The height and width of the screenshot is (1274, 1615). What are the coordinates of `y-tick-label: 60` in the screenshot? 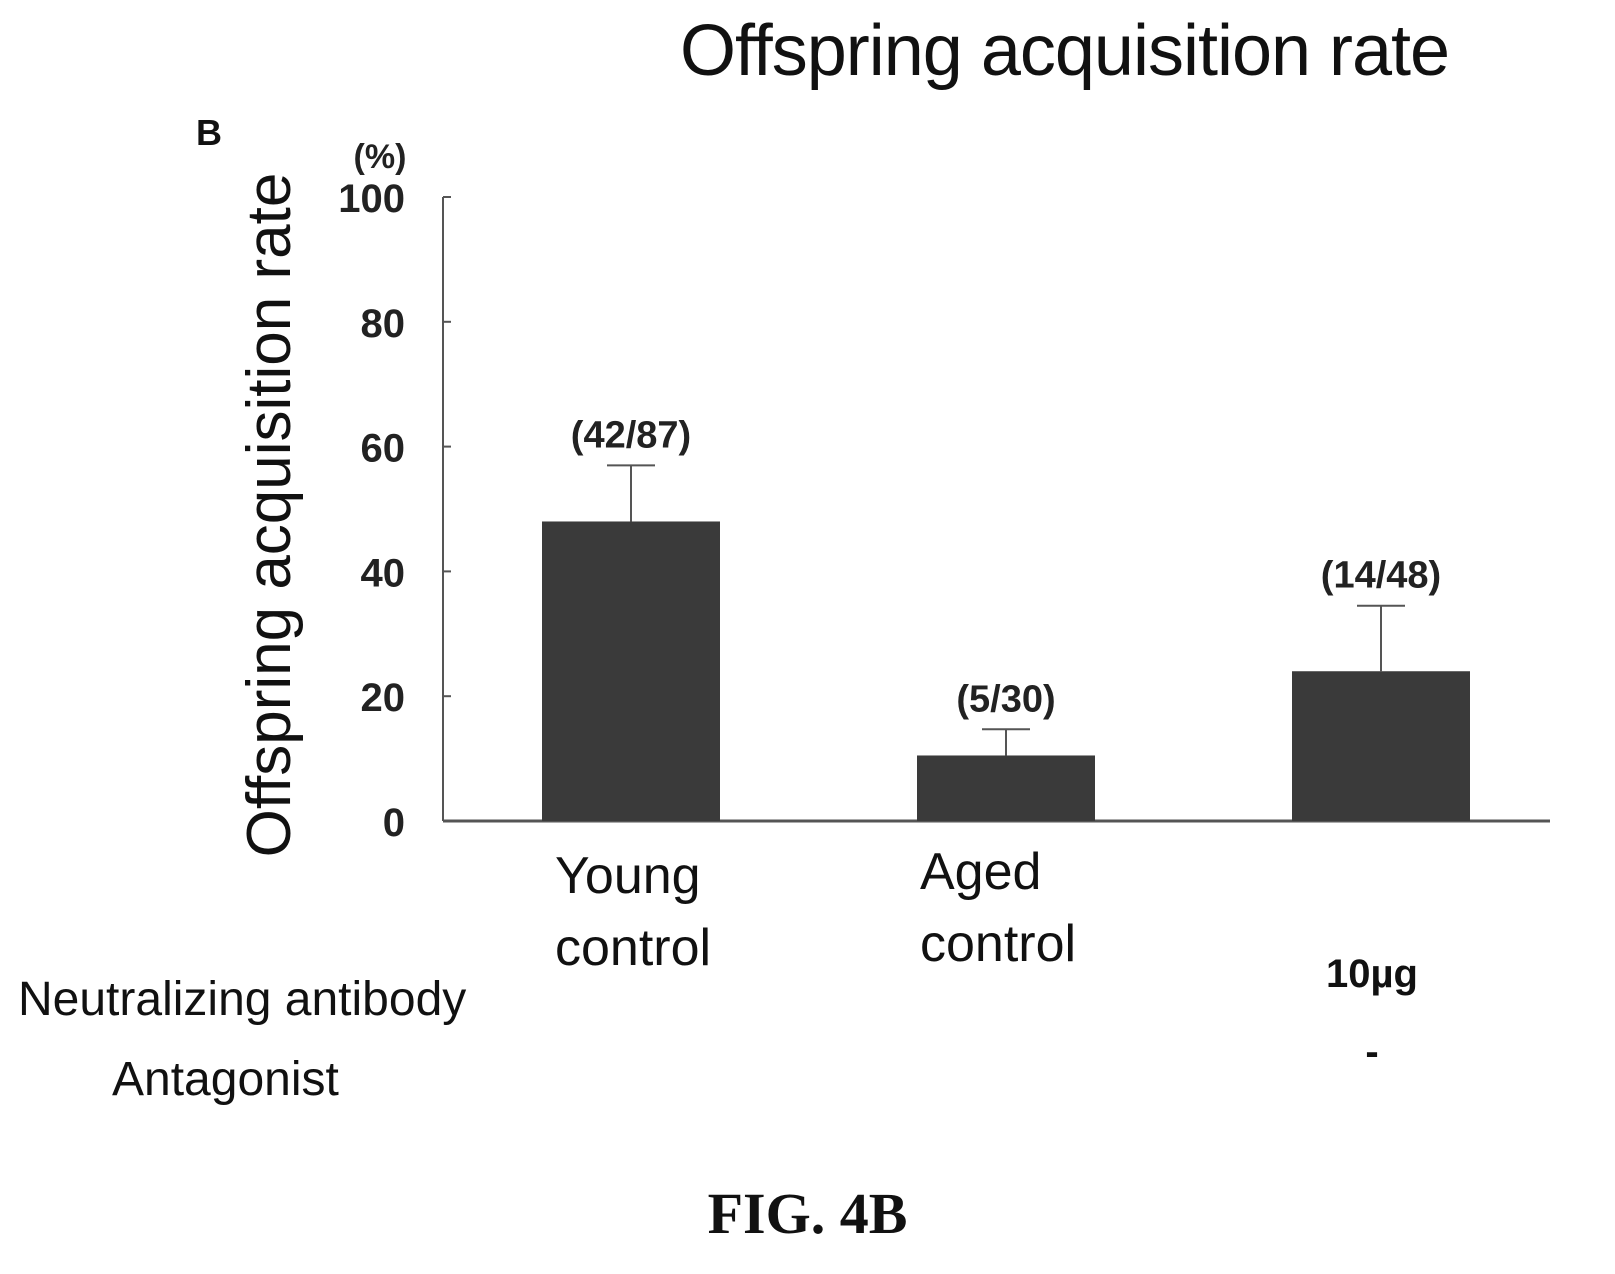 It's located at (383, 449).